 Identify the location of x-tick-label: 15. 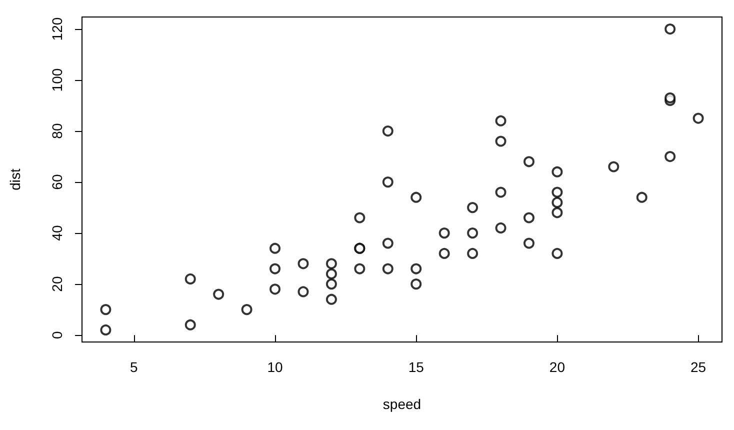
(416, 367).